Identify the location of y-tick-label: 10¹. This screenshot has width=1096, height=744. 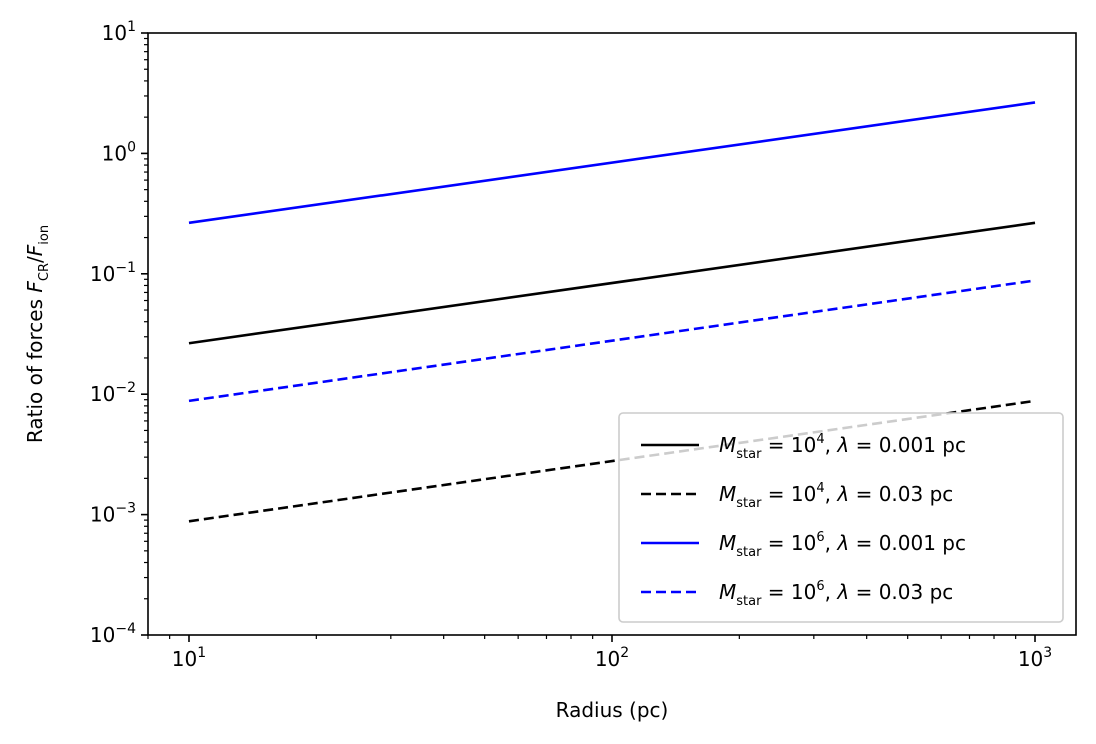
(119, 32).